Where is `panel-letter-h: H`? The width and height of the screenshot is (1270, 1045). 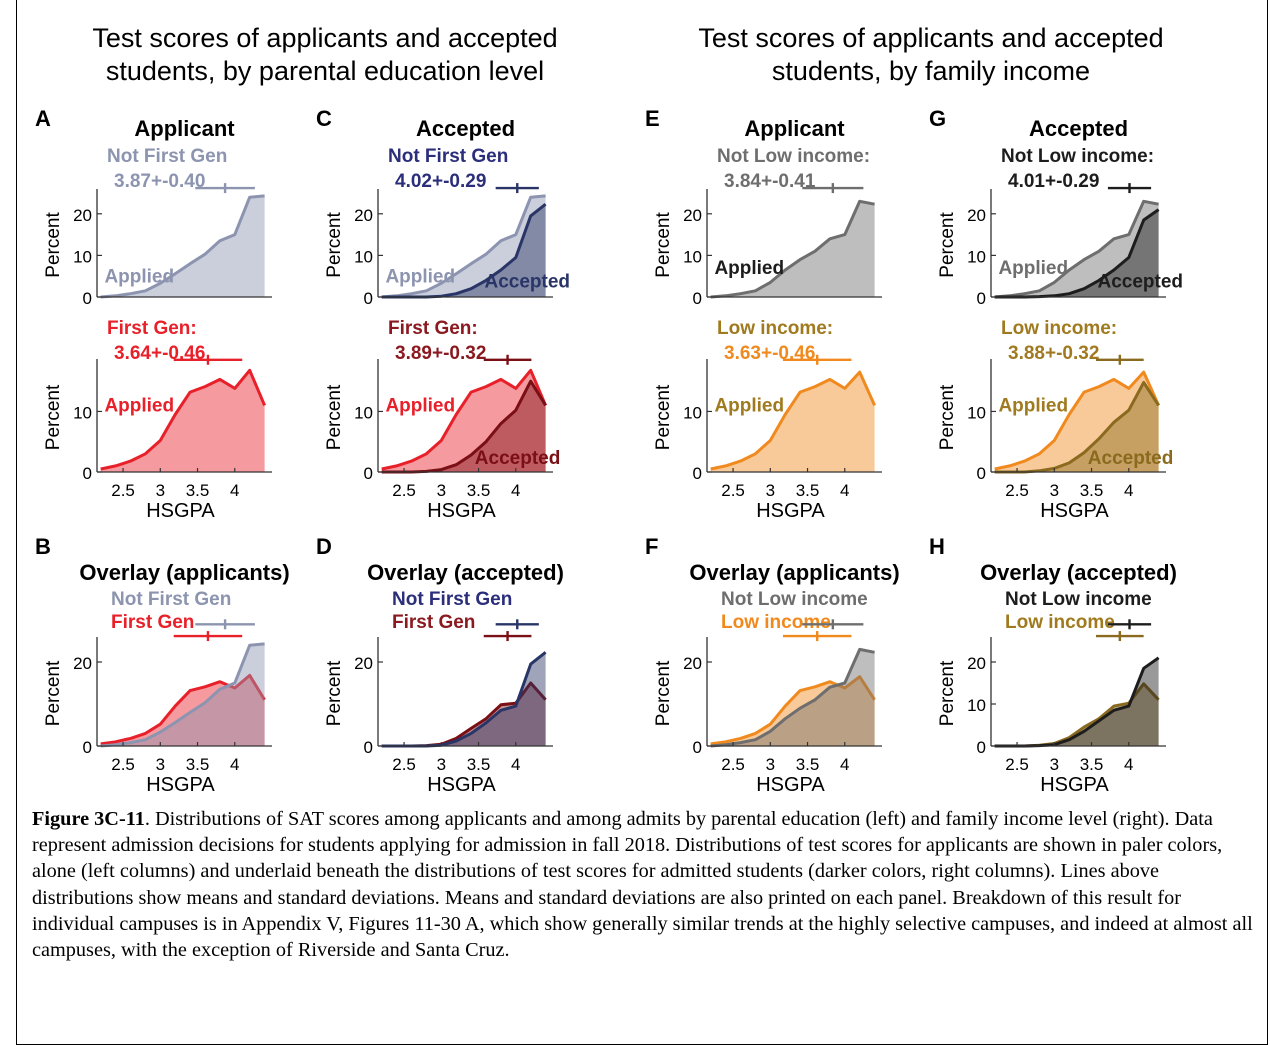
panel-letter-h: H is located at coordinates (937, 546).